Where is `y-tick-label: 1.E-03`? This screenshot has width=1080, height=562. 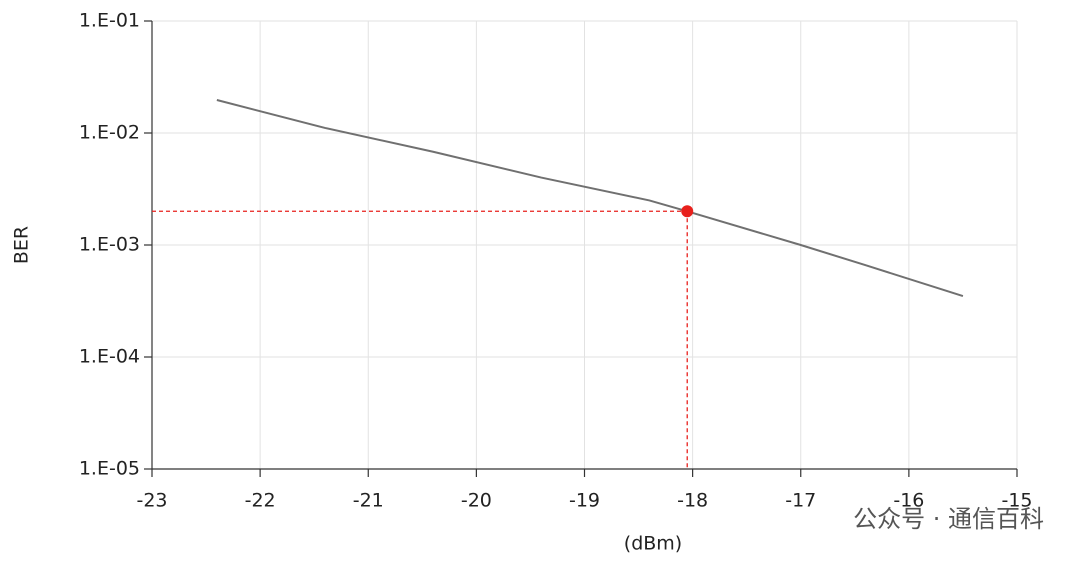 y-tick-label: 1.E-03 is located at coordinates (109, 245).